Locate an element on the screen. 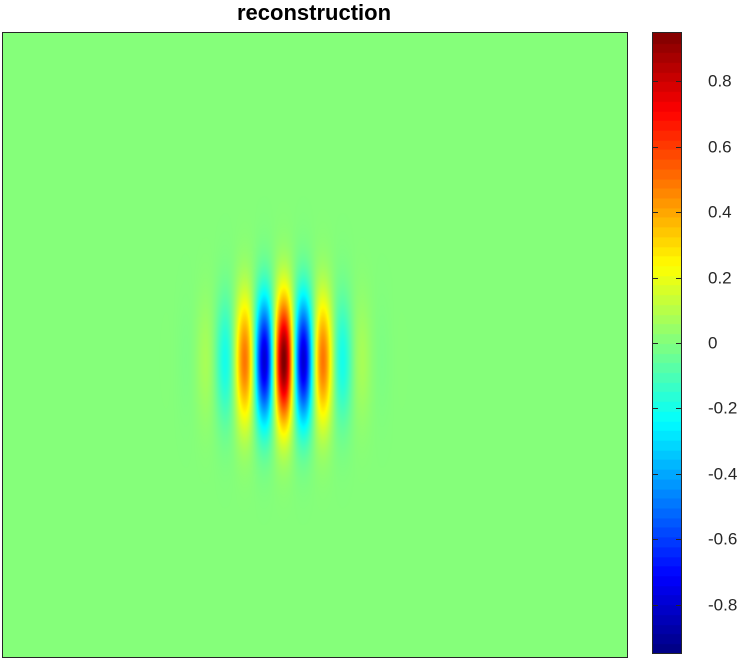  colorbar is located at coordinates (667, 343).